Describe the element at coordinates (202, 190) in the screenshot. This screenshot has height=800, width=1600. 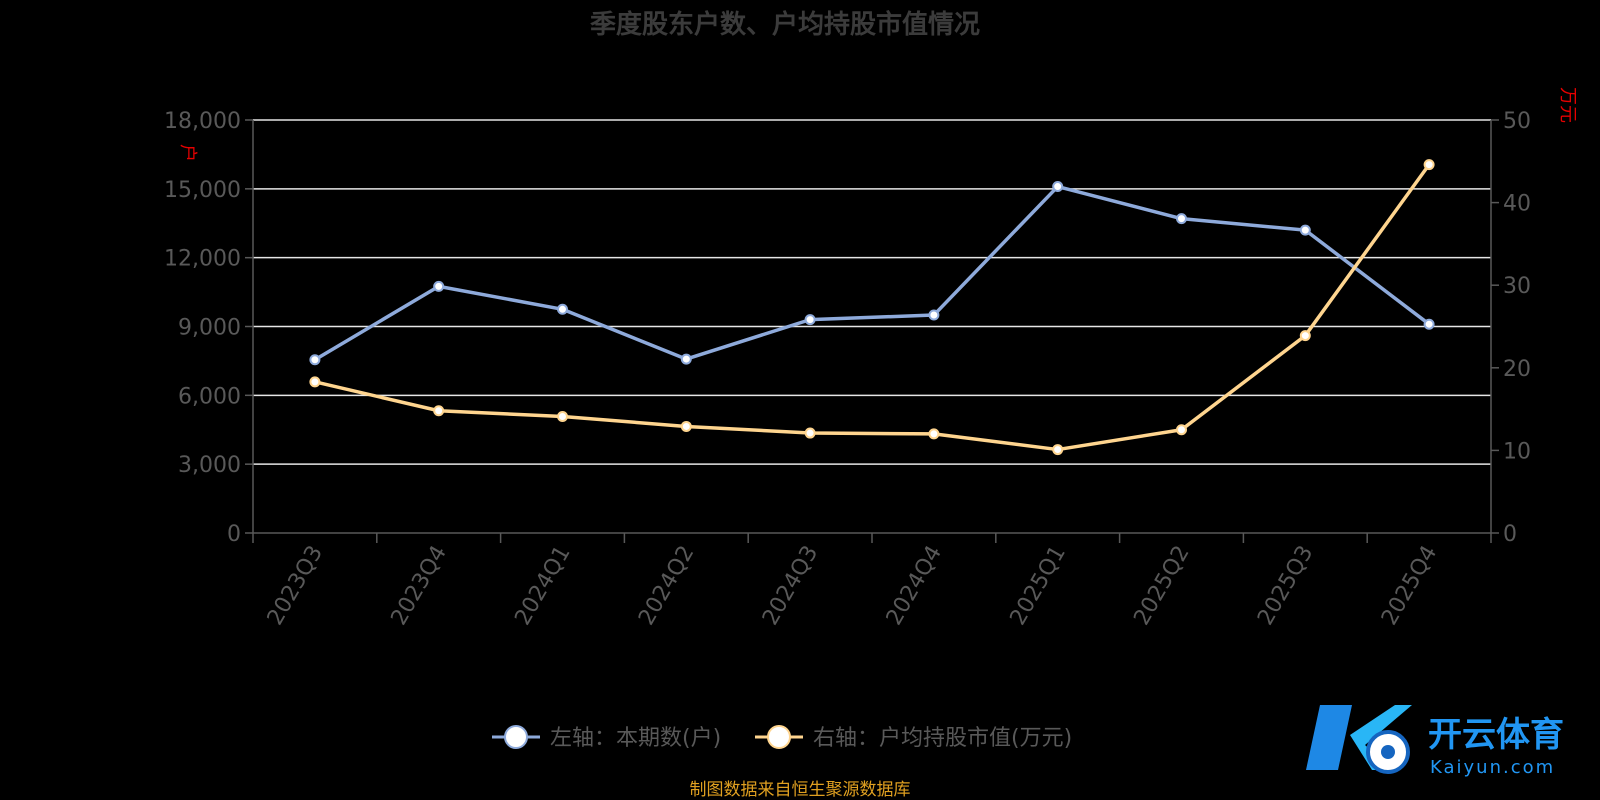
I see `left-tick-label: 15,000` at that location.